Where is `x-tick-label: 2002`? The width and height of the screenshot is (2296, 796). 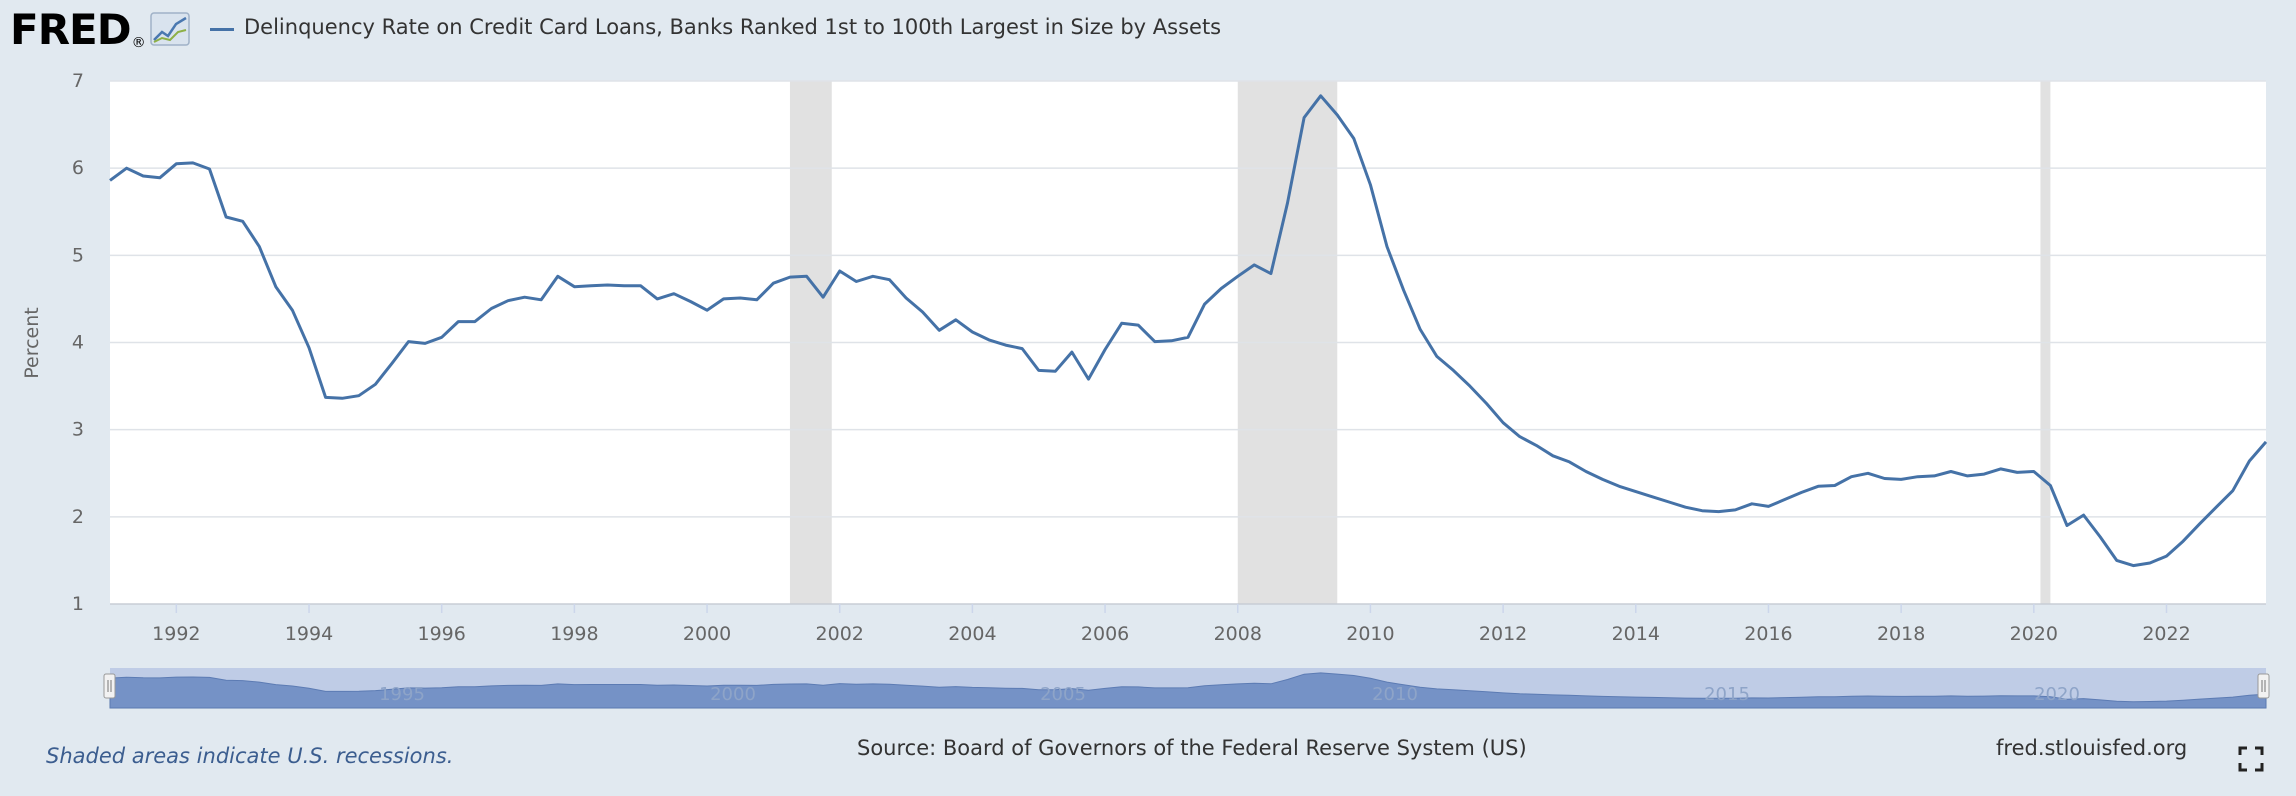
x-tick-label: 2002 is located at coordinates (840, 634).